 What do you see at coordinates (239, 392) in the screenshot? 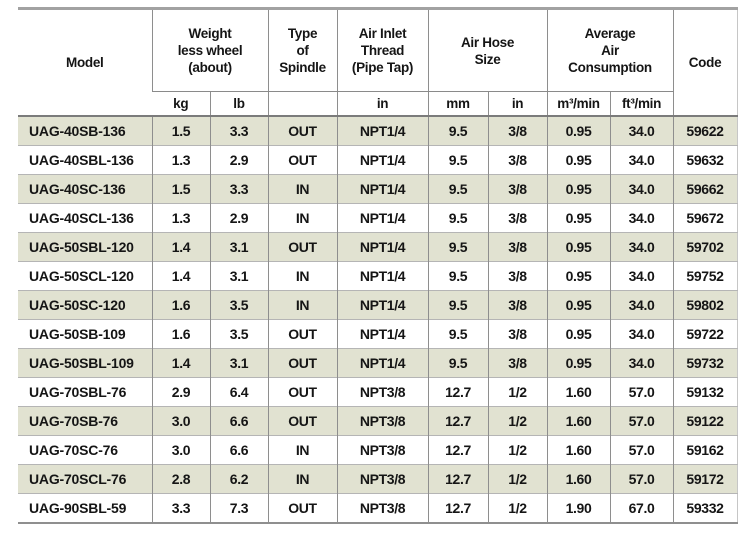
I see `cell-lb: 6.4` at bounding box center [239, 392].